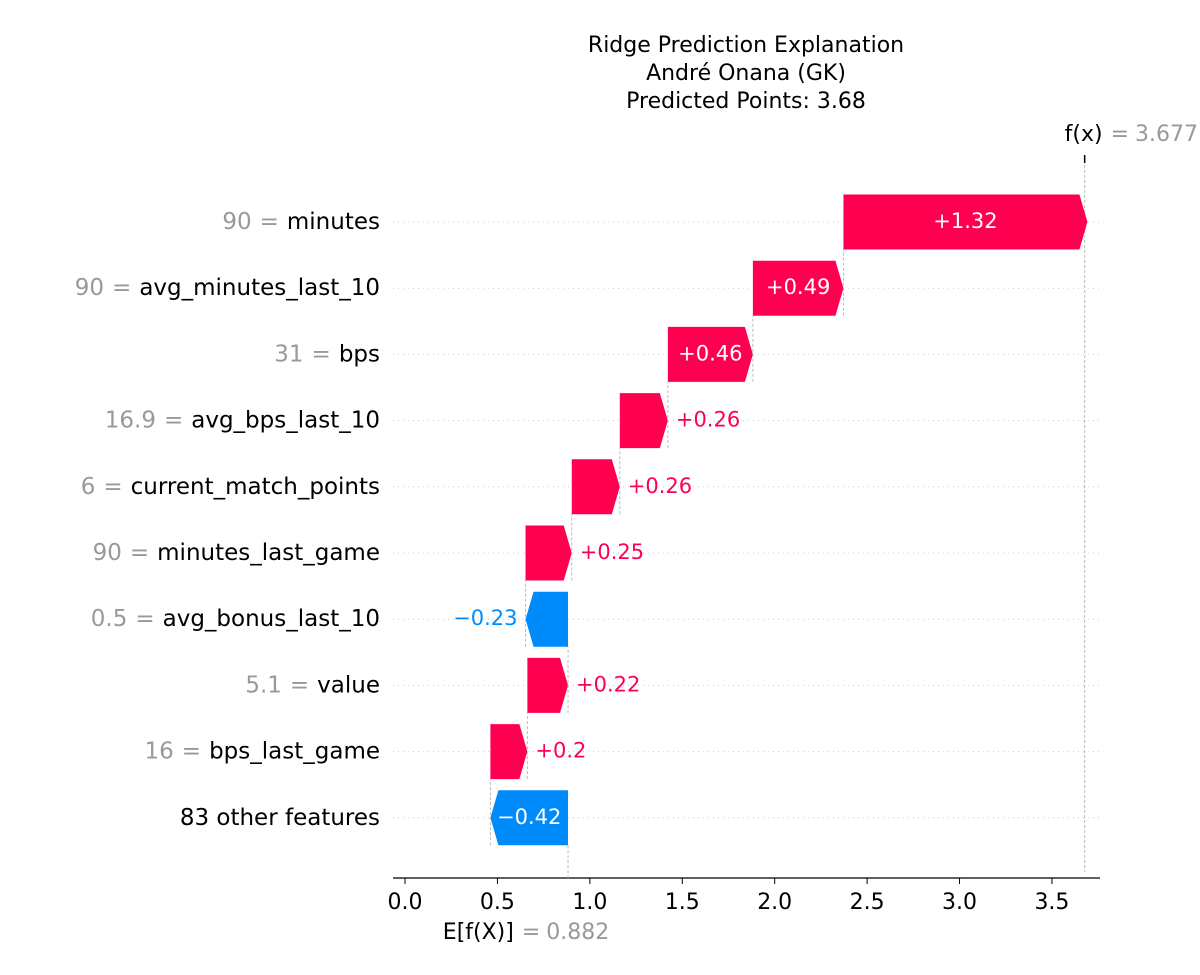 The width and height of the screenshot is (1200, 975). I want to click on chart-title-line: Predicted Points: 3.68, so click(746, 101).